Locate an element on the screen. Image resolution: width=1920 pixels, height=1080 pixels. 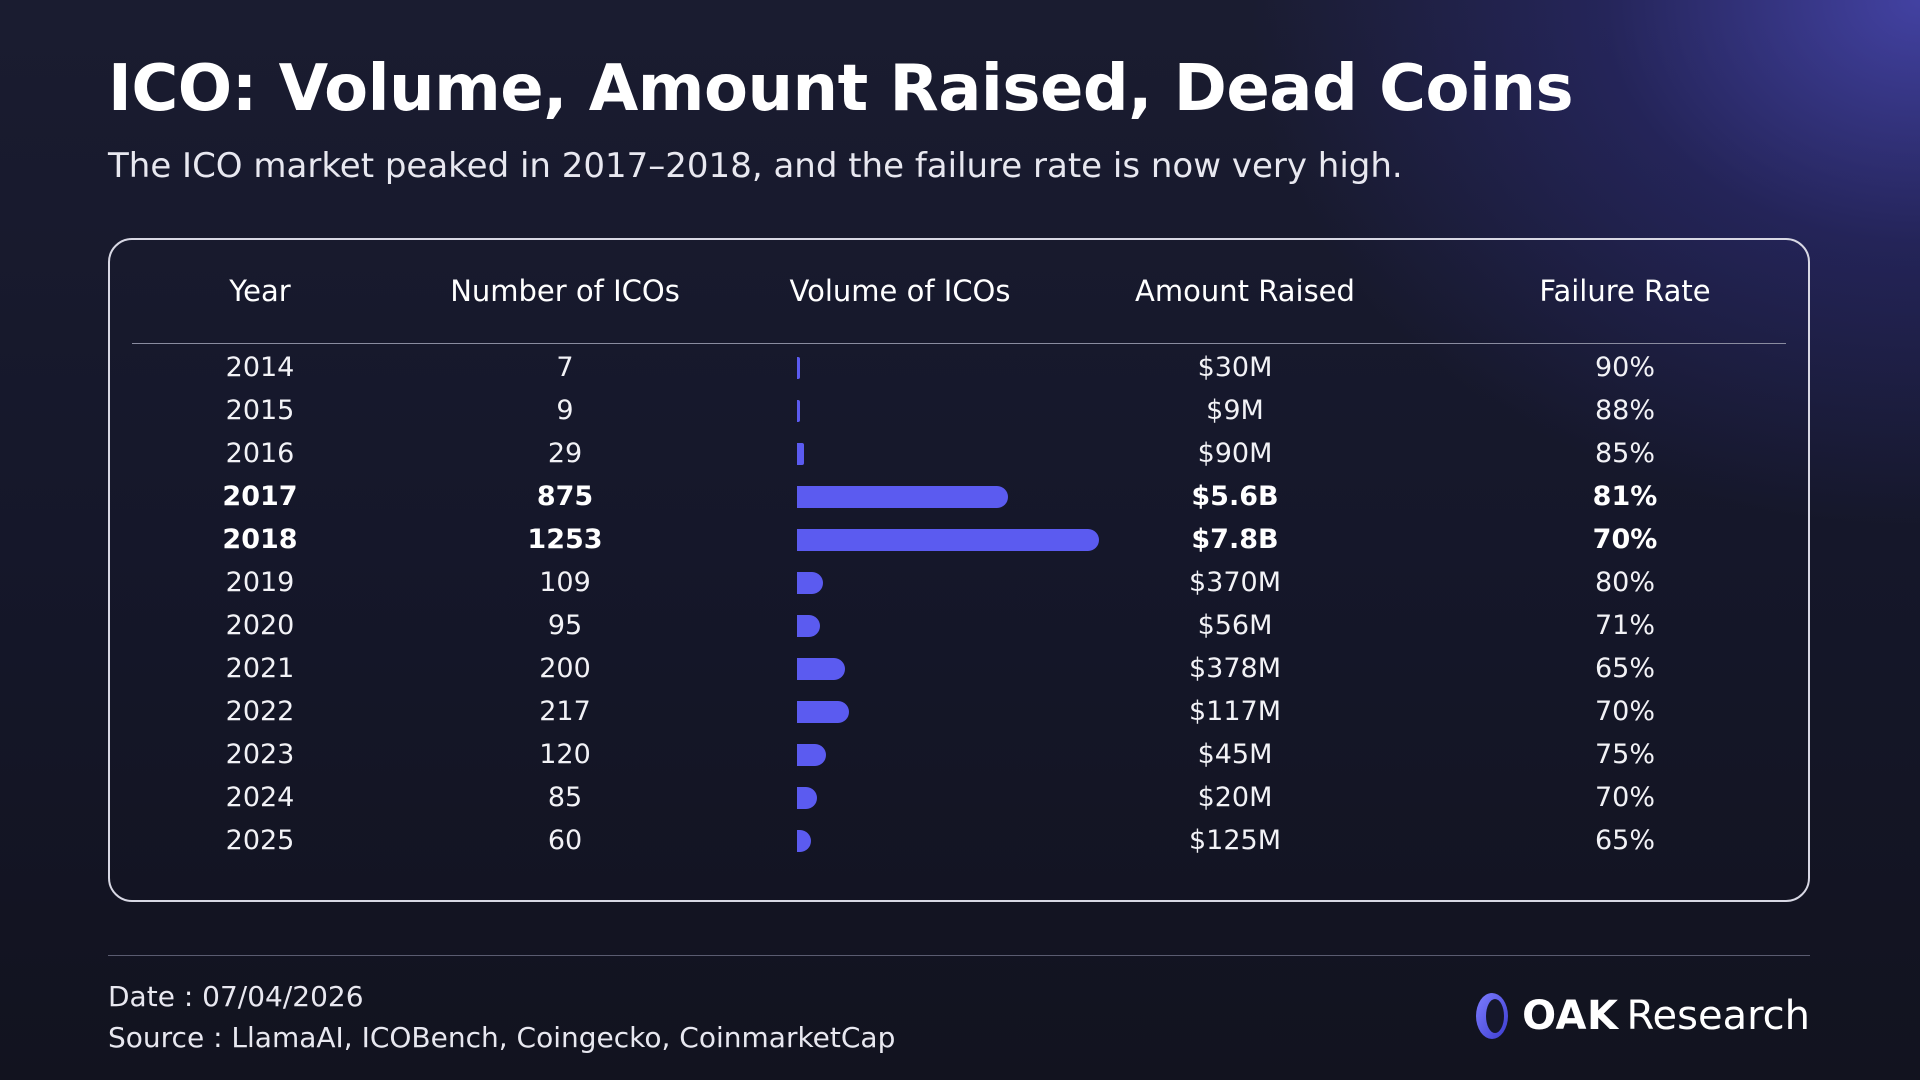
cell-number: 120 is located at coordinates (565, 754).